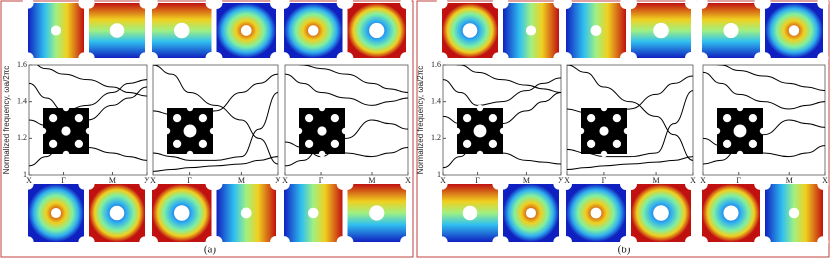 The image size is (830, 258). Describe the element at coordinates (789, 180) in the screenshot. I see `x-tick-label: M` at that location.